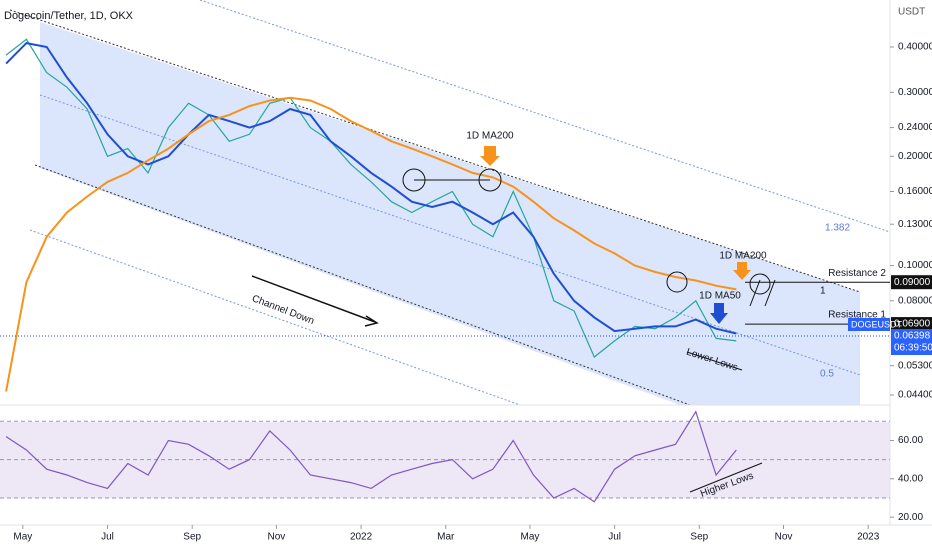 This screenshot has height=550, width=932. I want to click on price-tag-label: 0.06900, so click(912, 324).